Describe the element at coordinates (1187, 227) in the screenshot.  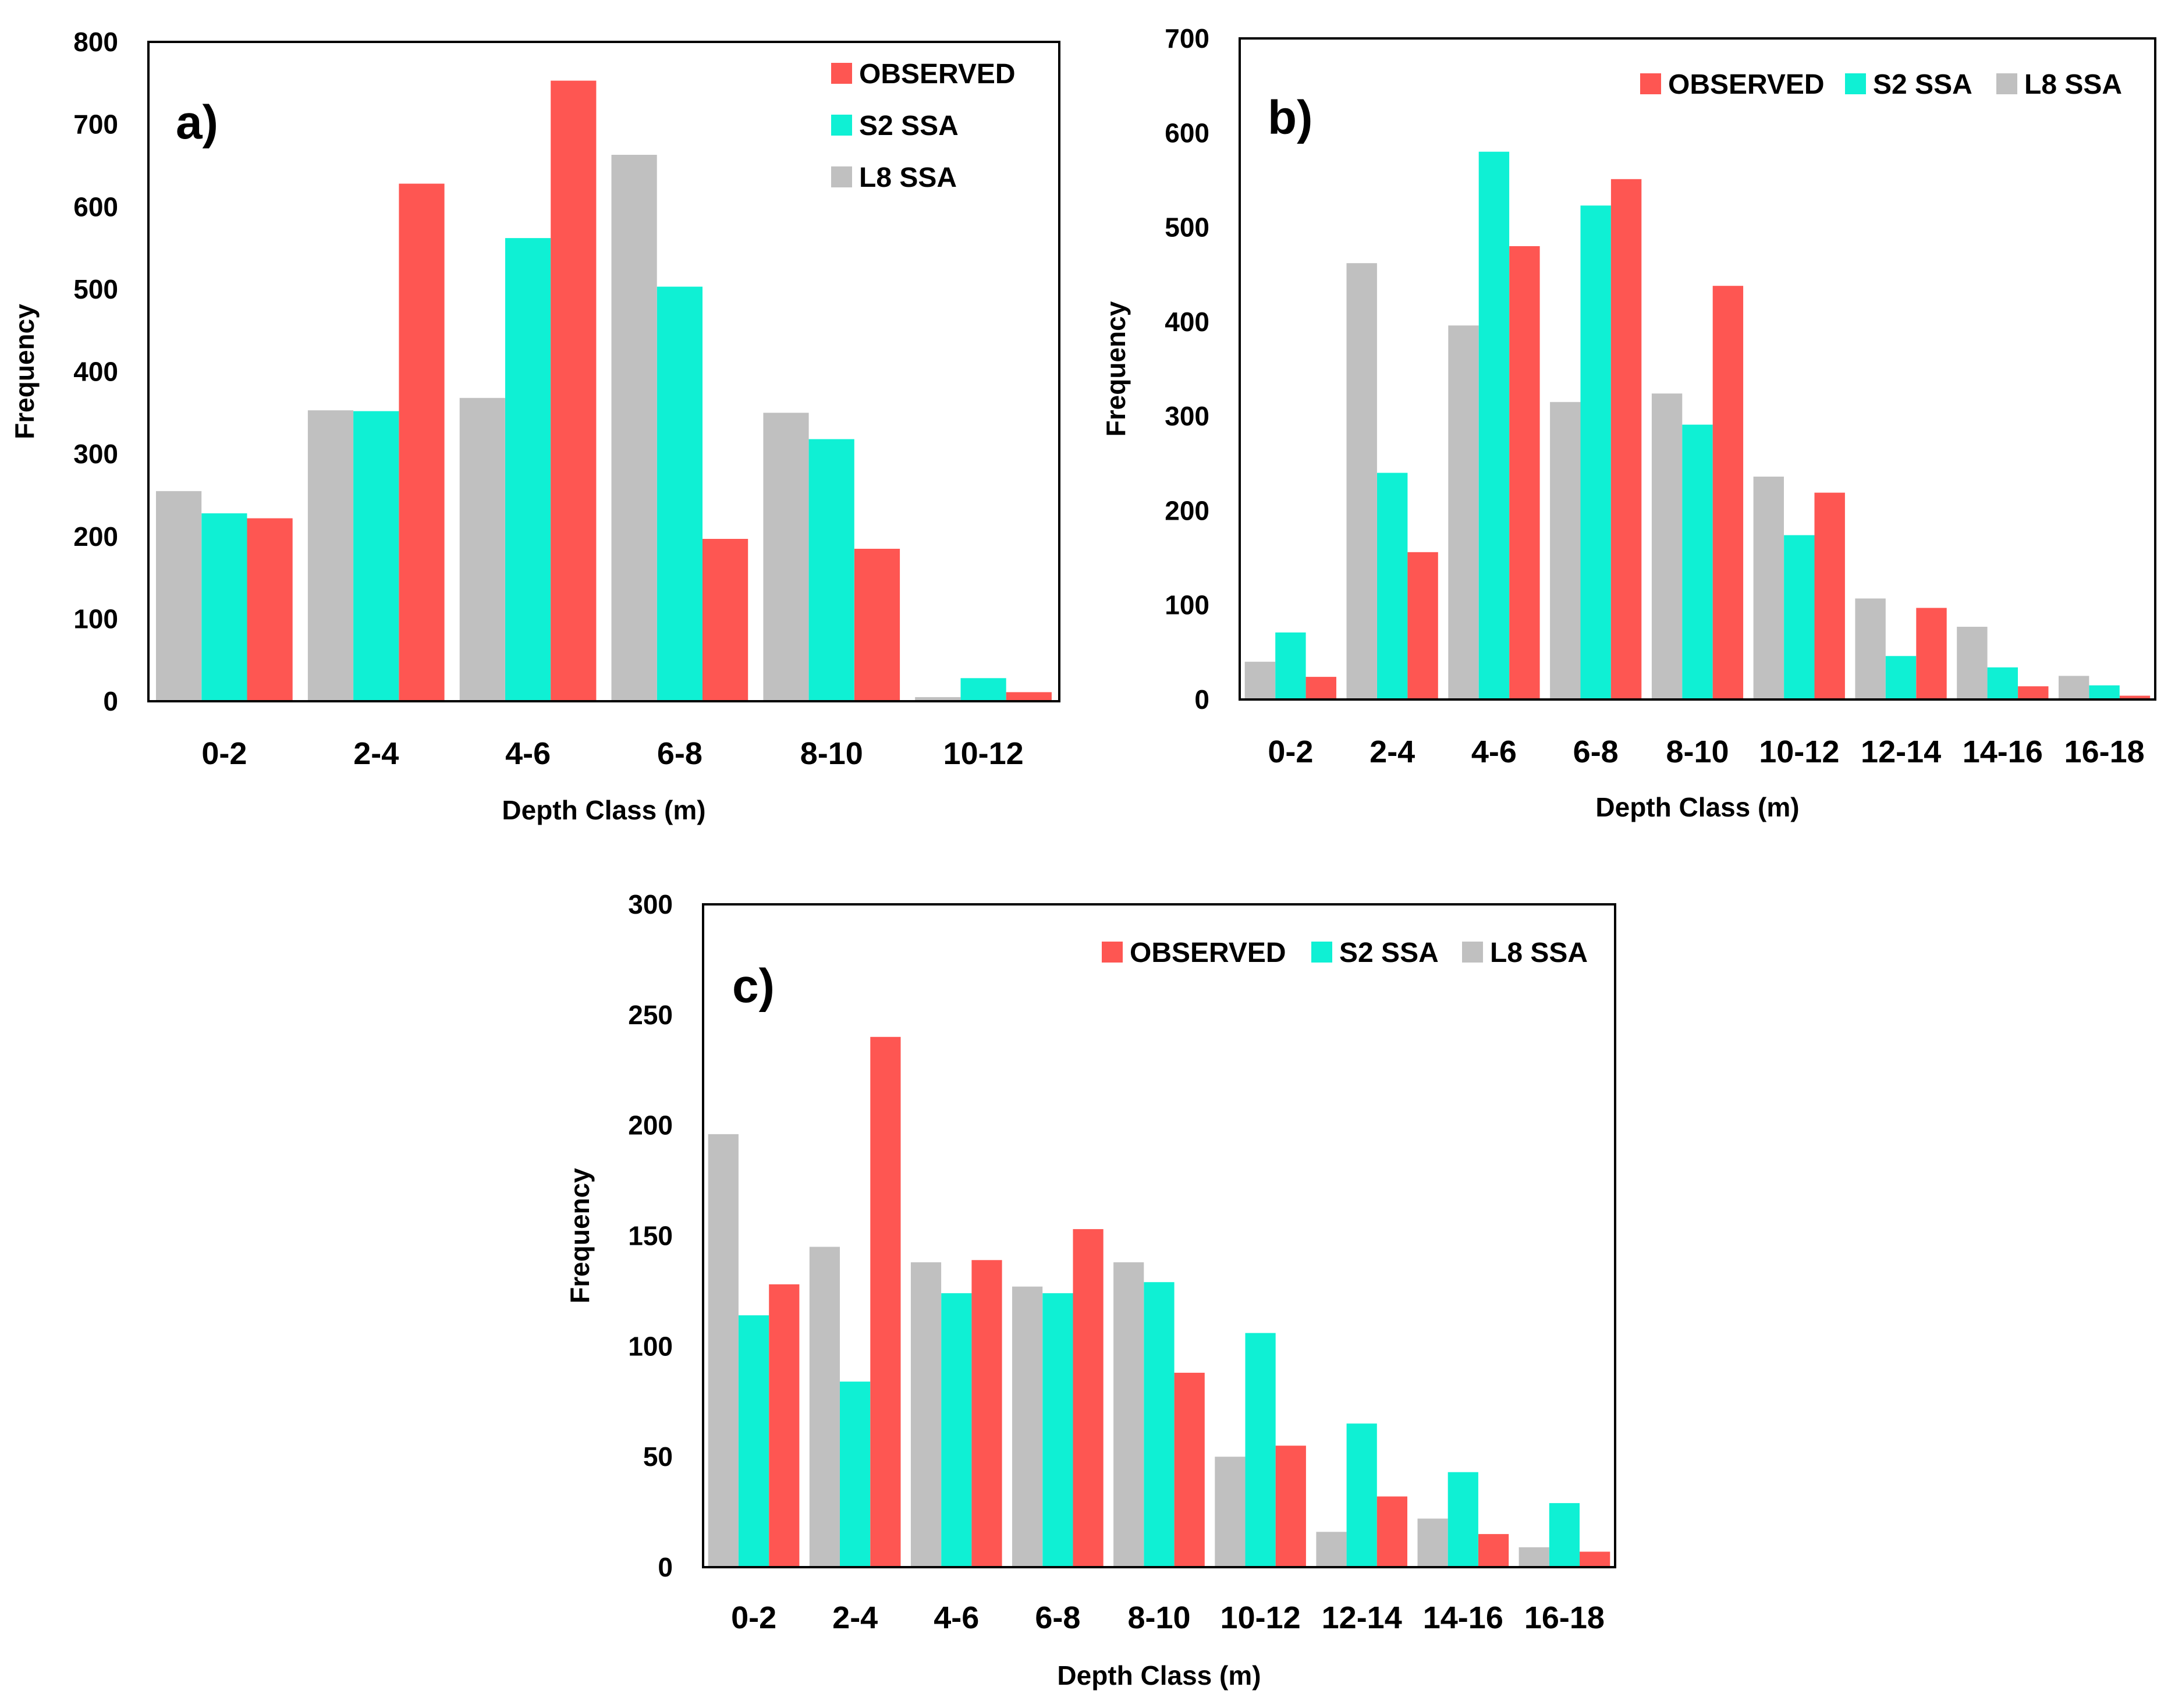
I see `panel-b-y-tick-label: 500` at that location.